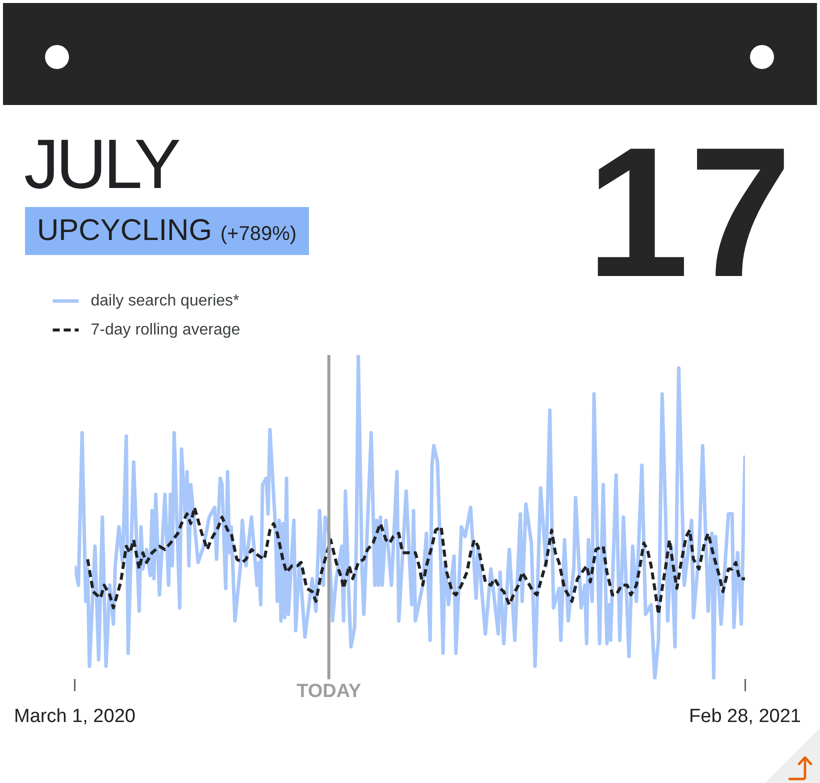  What do you see at coordinates (745, 716) in the screenshot?
I see `x-tick-label: Feb 28, 2021` at bounding box center [745, 716].